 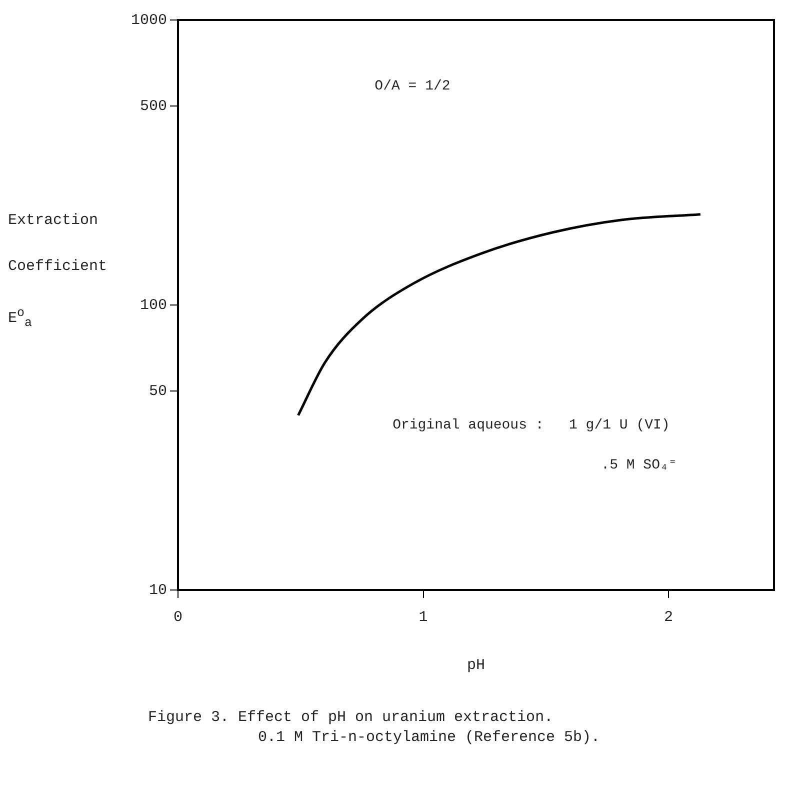 What do you see at coordinates (499, 315) in the screenshot?
I see `line-series` at bounding box center [499, 315].